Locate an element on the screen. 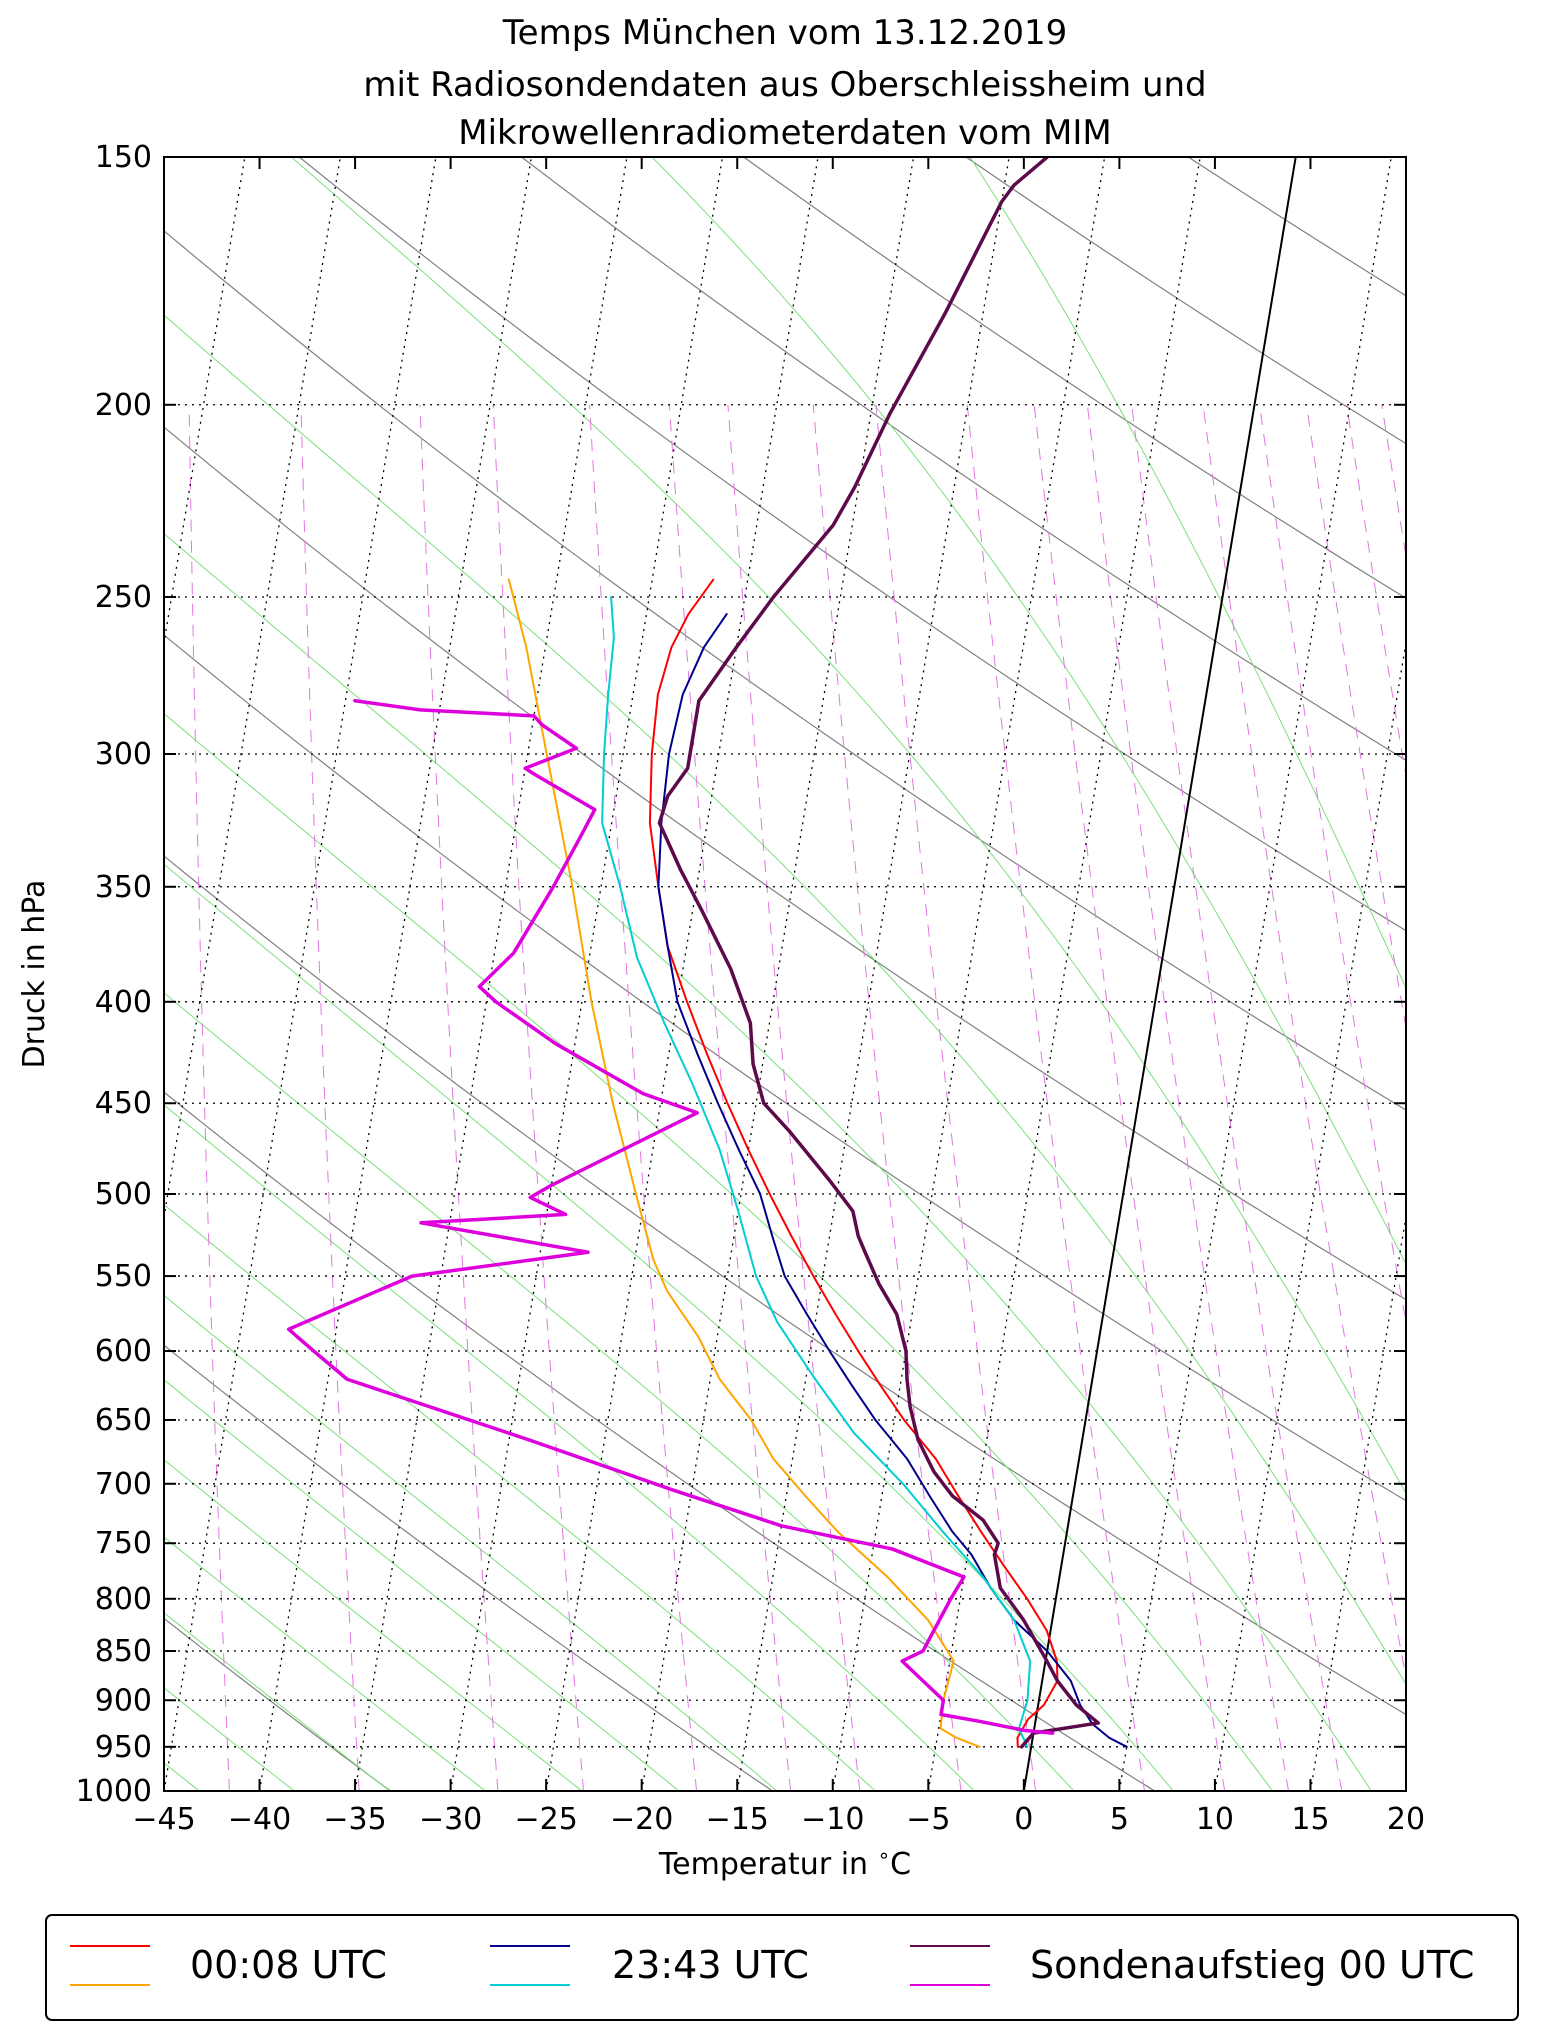 The width and height of the screenshot is (1542, 2032). y-tick-label: 250 is located at coordinates (123, 597).